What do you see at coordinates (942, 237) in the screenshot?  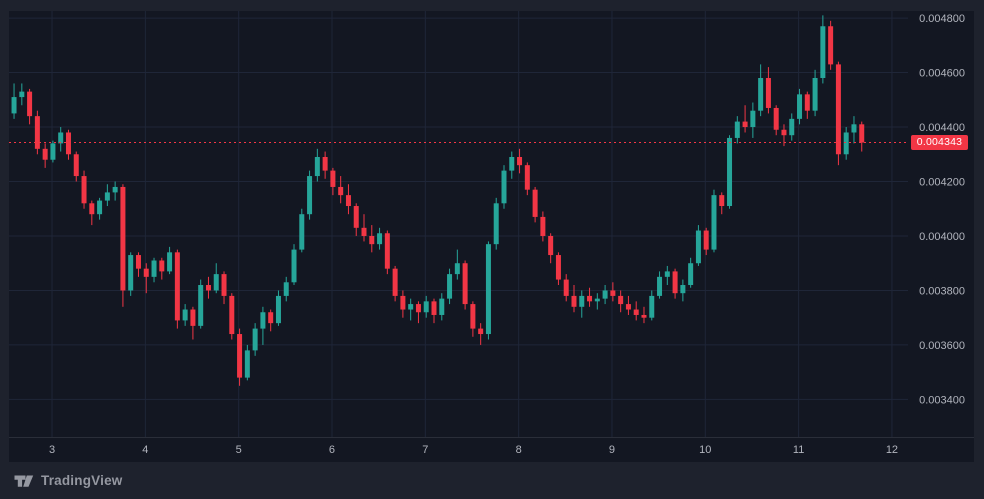 I see `y-axis-label: 0.004000` at bounding box center [942, 237].